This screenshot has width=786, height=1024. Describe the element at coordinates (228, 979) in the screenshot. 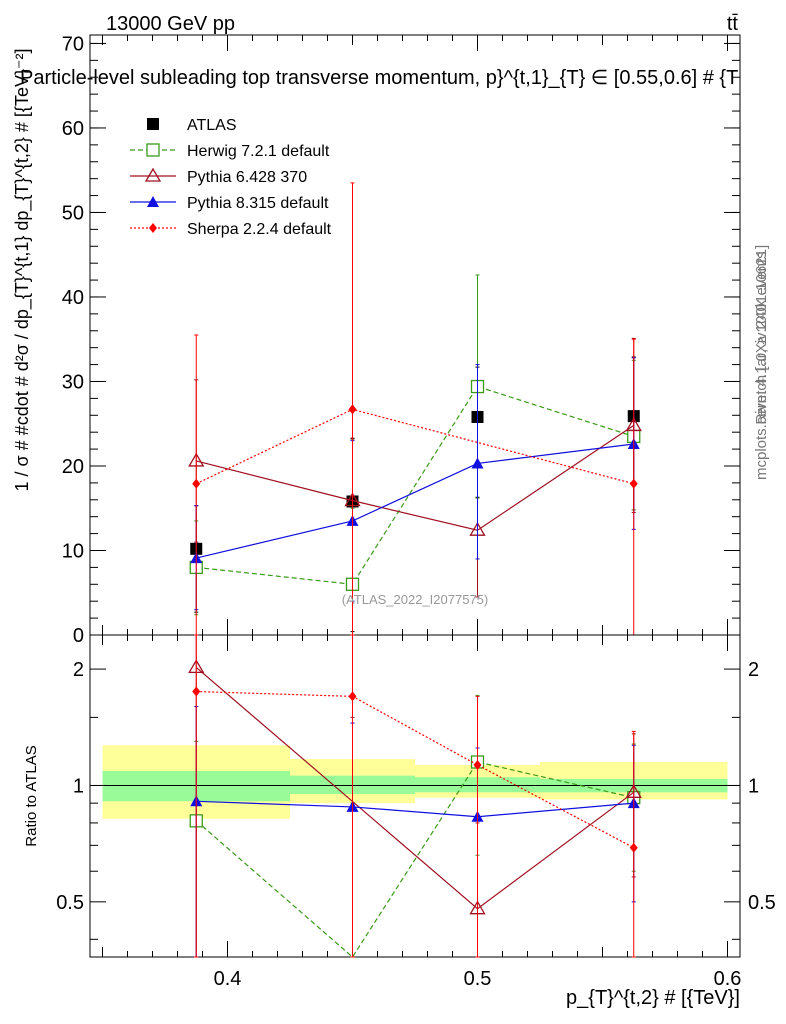

I see `x-tick-label: 0.4` at that location.